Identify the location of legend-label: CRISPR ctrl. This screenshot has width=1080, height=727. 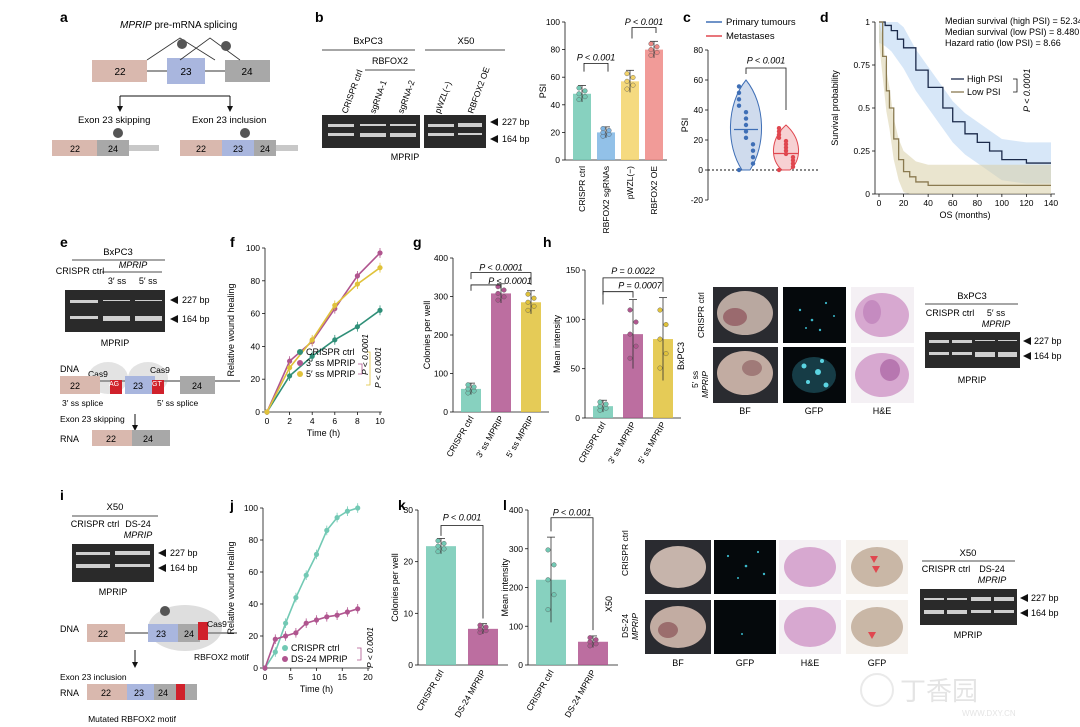
(315, 648).